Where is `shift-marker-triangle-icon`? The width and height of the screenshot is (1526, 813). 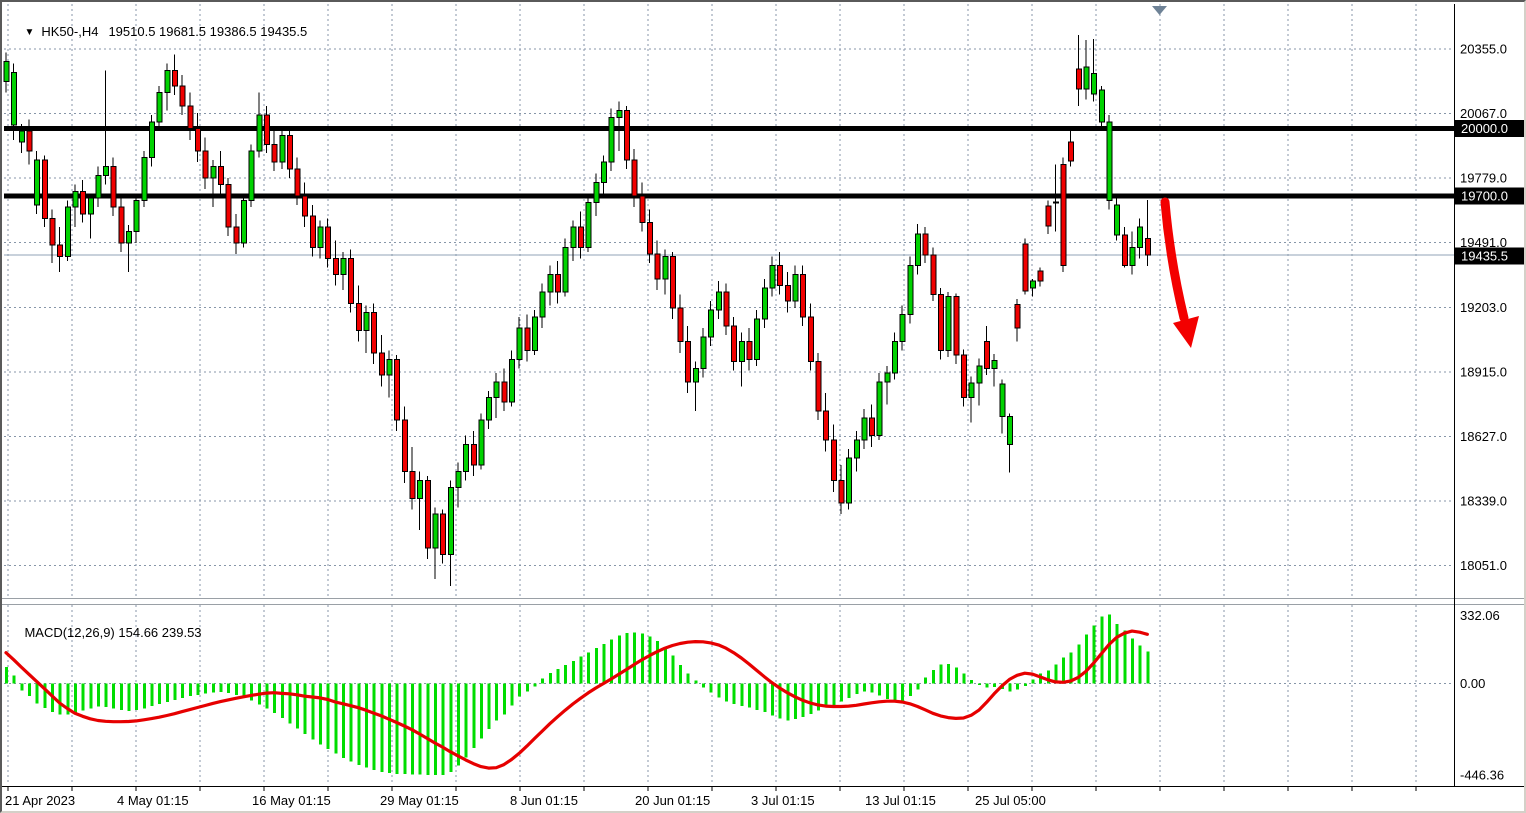 shift-marker-triangle-icon is located at coordinates (1159, 10).